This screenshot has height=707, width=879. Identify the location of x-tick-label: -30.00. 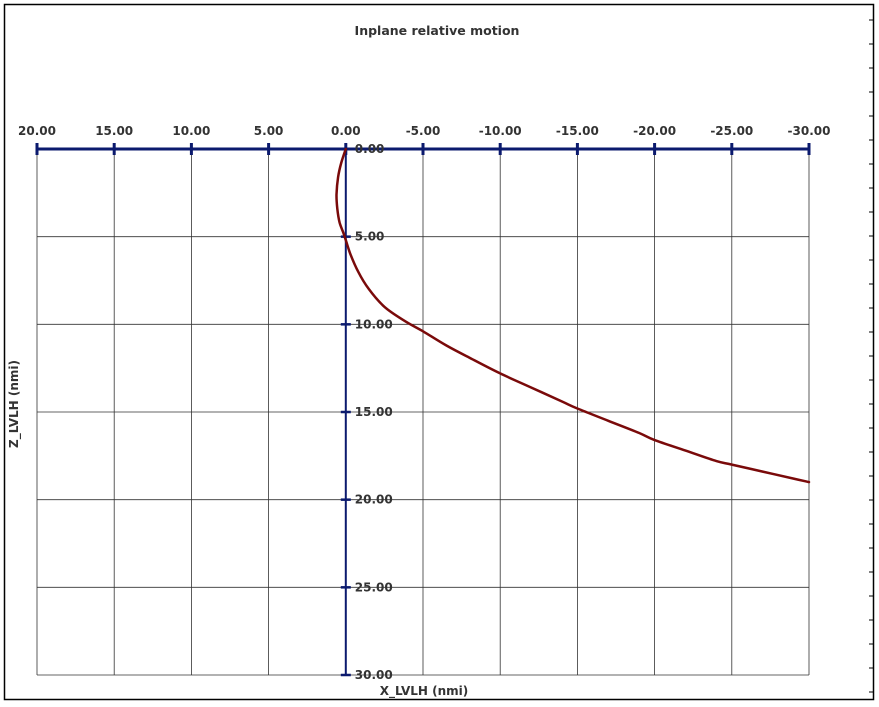
(809, 131).